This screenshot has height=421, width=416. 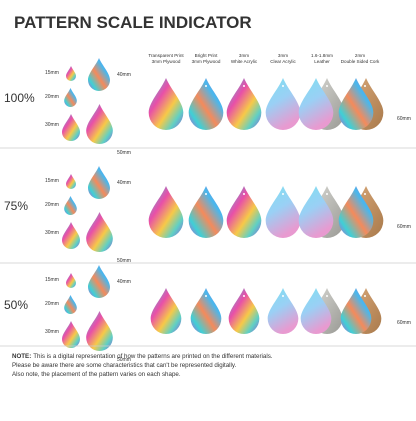 I want to click on material-label: White Acrylic, so click(x=244, y=61).